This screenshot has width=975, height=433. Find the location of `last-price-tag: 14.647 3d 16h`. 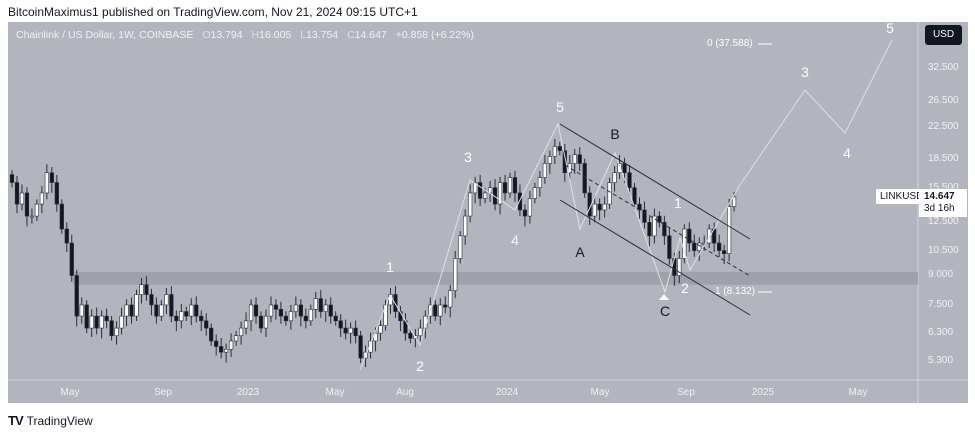

last-price-tag: 14.647 3d 16h is located at coordinates (943, 203).